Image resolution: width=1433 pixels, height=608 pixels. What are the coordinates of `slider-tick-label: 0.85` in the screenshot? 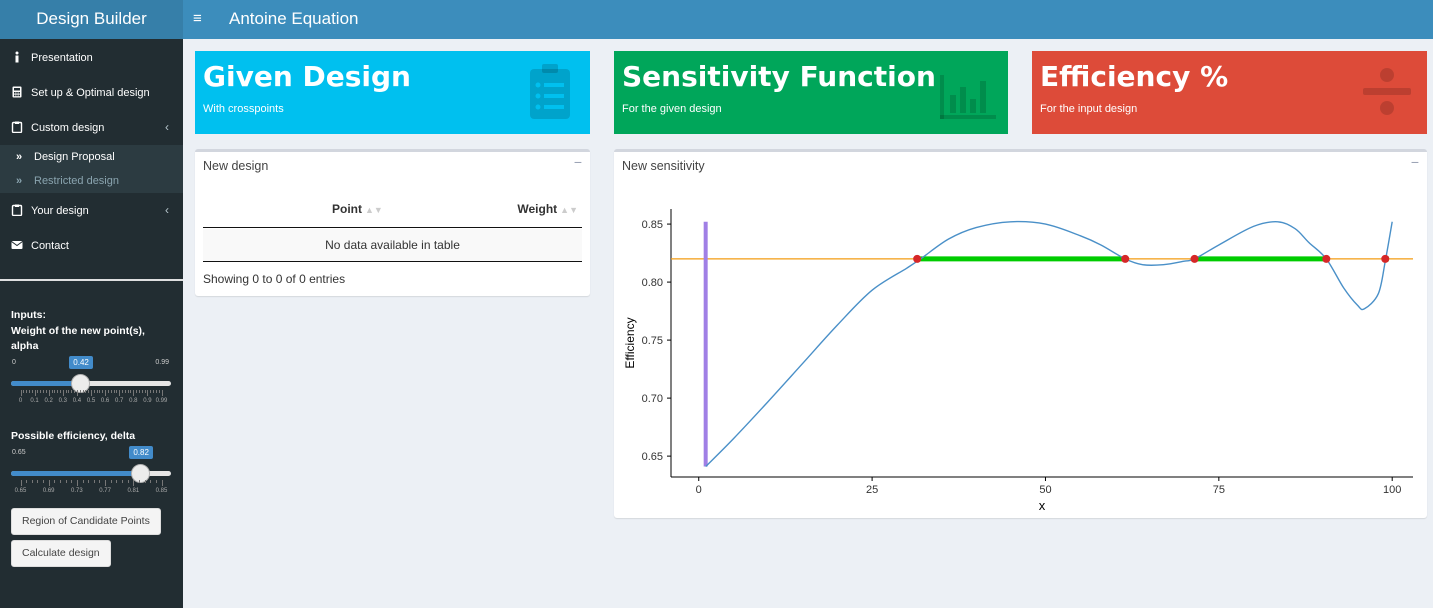 It's located at (161, 491).